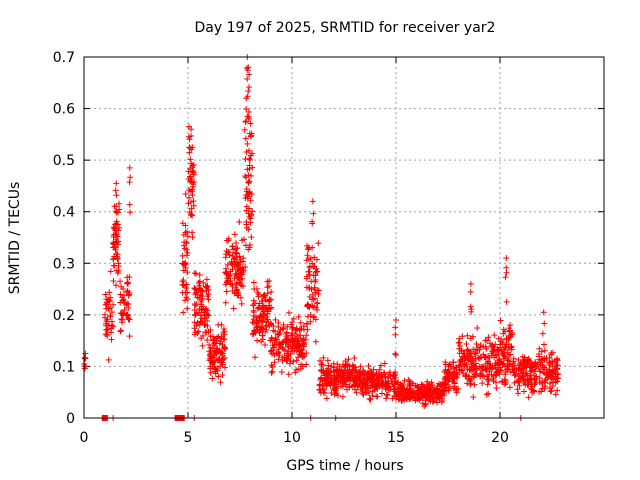  What do you see at coordinates (396, 438) in the screenshot?
I see `x-tick-label: 15` at bounding box center [396, 438].